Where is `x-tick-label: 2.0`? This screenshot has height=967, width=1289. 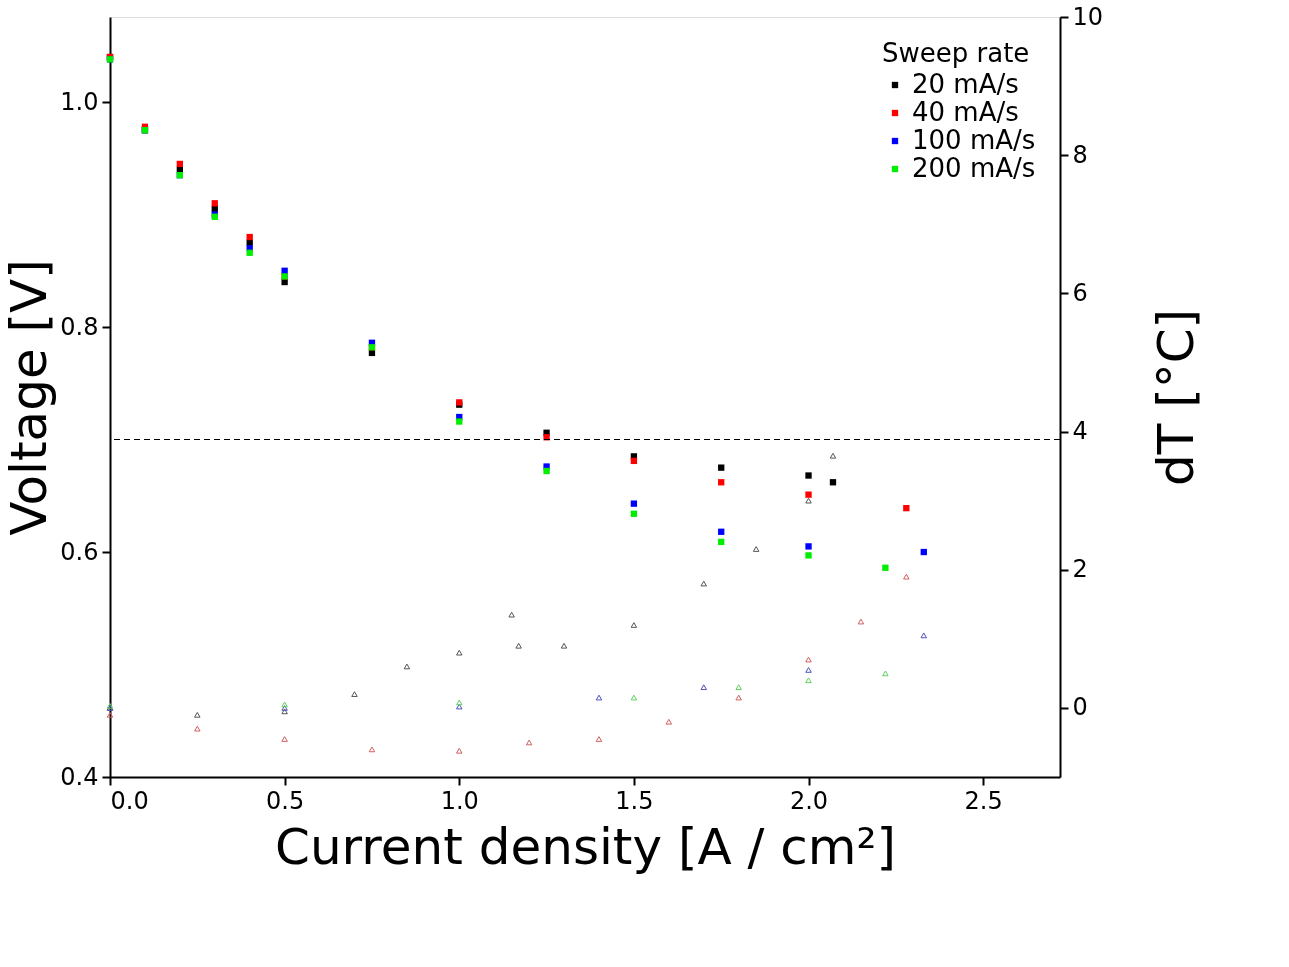
x-tick-label: 2.0 is located at coordinates (809, 800).